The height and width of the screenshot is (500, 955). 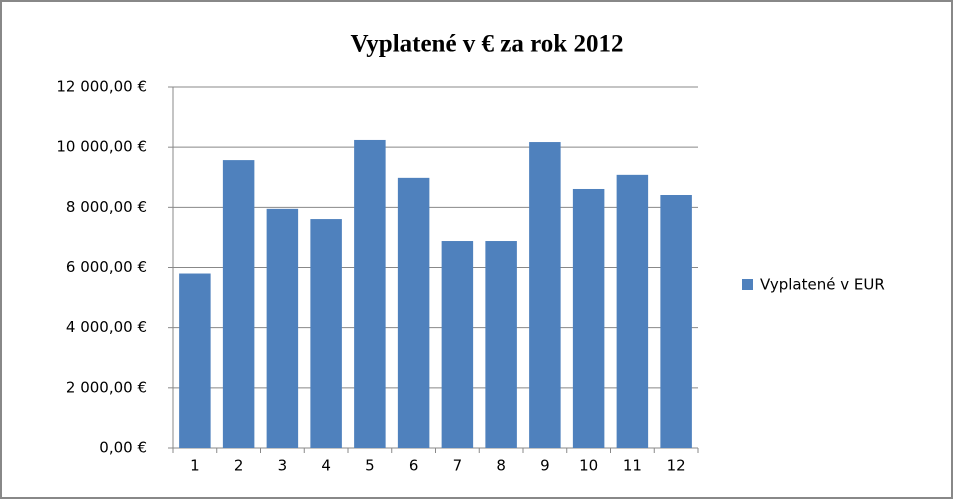 I want to click on x-tick-label: 1, so click(x=195, y=466).